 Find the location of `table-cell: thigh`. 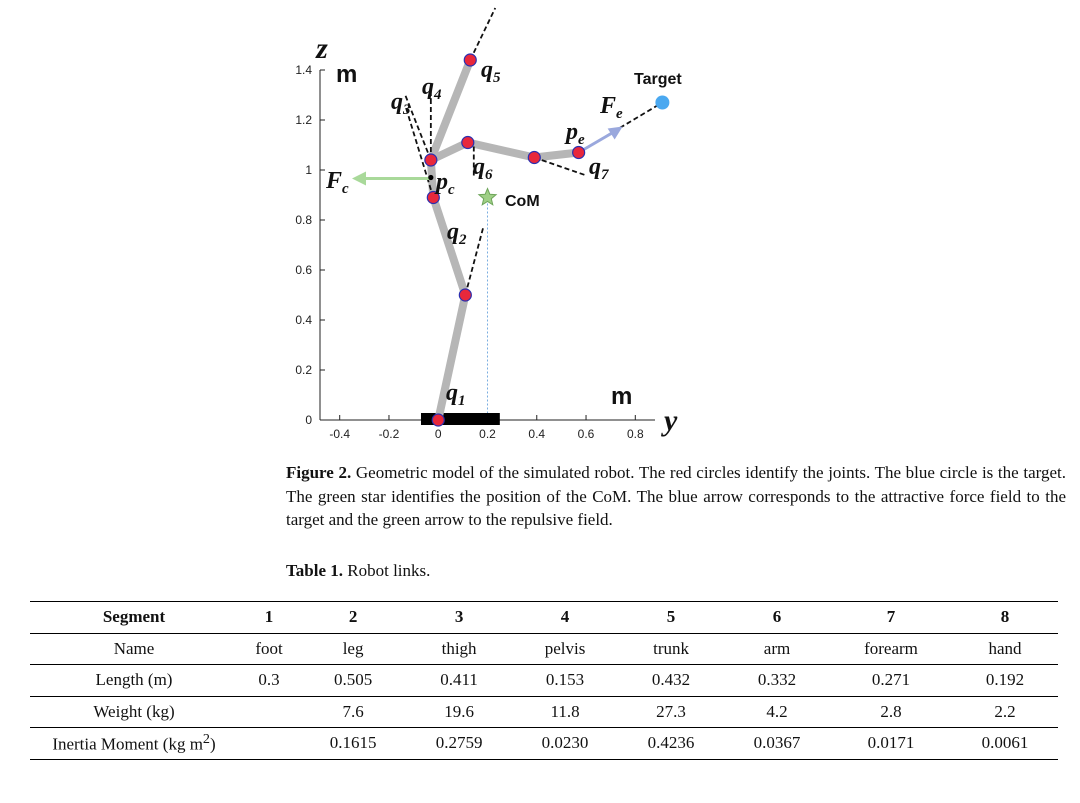

table-cell: thigh is located at coordinates (459, 649).